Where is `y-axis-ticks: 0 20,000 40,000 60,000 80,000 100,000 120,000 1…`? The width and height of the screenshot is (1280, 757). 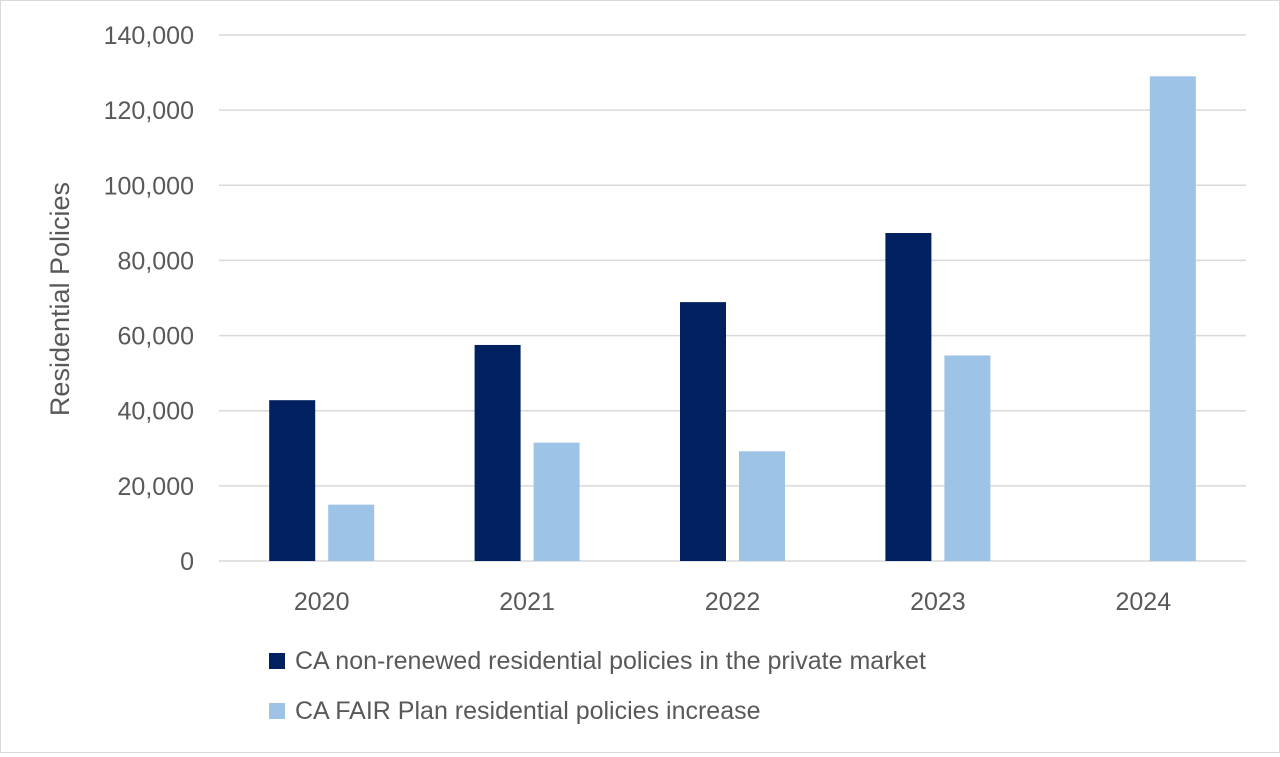
y-axis-ticks: 0 20,000 40,000 60,000 80,000 100,000 120,000 1… is located at coordinates (149, 299).